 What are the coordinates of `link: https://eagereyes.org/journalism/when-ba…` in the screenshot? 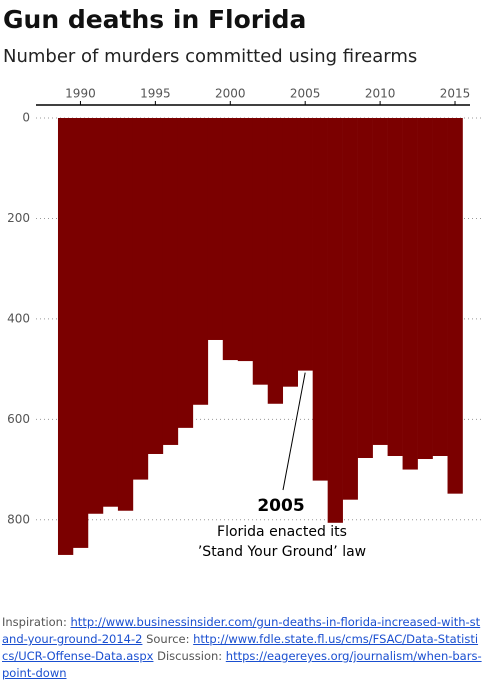 It's located at (242, 664).